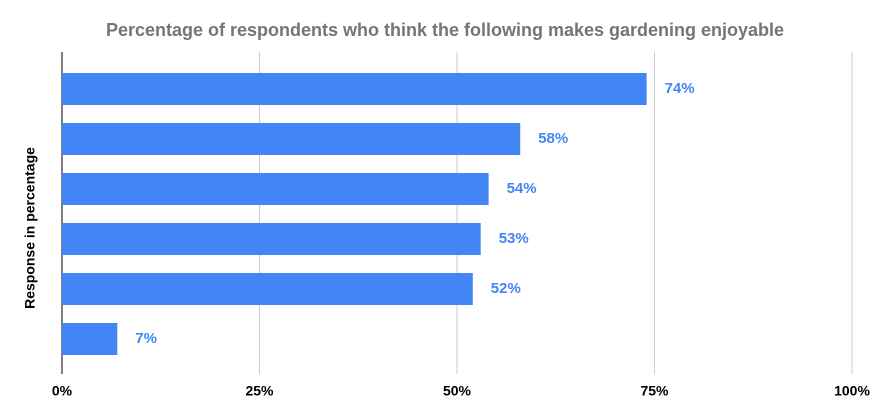 This screenshot has width=890, height=420. I want to click on x-tick-label: 75%, so click(654, 391).